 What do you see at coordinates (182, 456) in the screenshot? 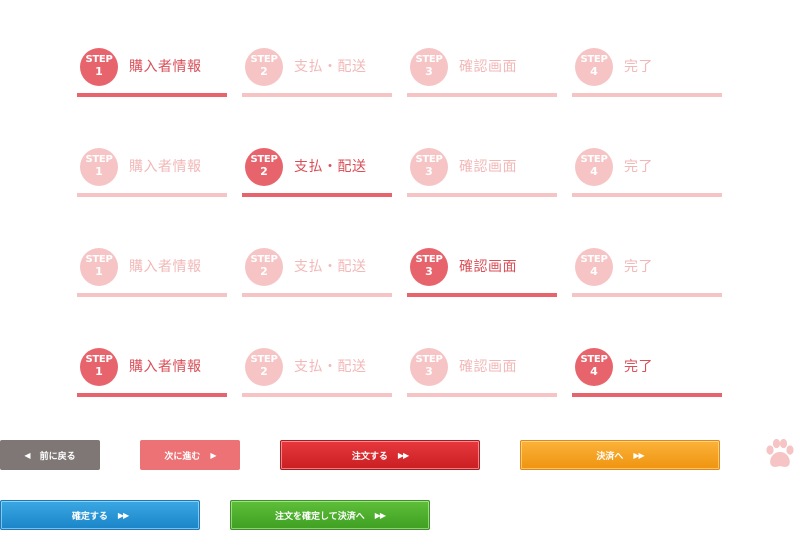
I see `next-button-label: 次に進む` at bounding box center [182, 456].